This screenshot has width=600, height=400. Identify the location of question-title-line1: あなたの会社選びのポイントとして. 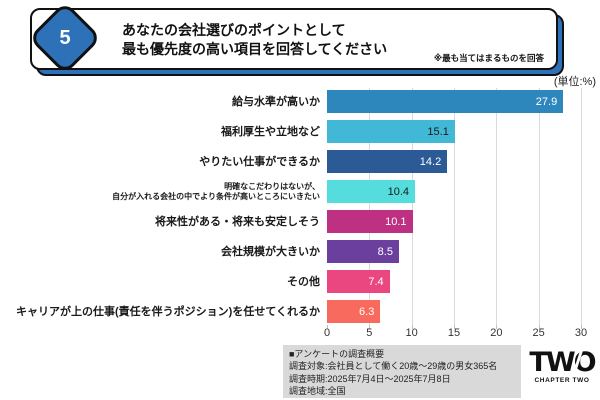
(234, 30).